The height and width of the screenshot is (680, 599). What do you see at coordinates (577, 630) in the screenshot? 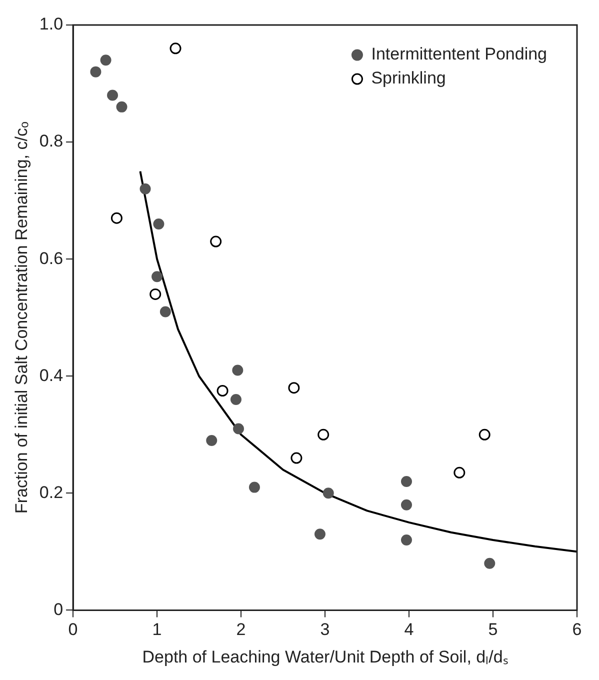
I see `x-tick-label: 6` at bounding box center [577, 630].